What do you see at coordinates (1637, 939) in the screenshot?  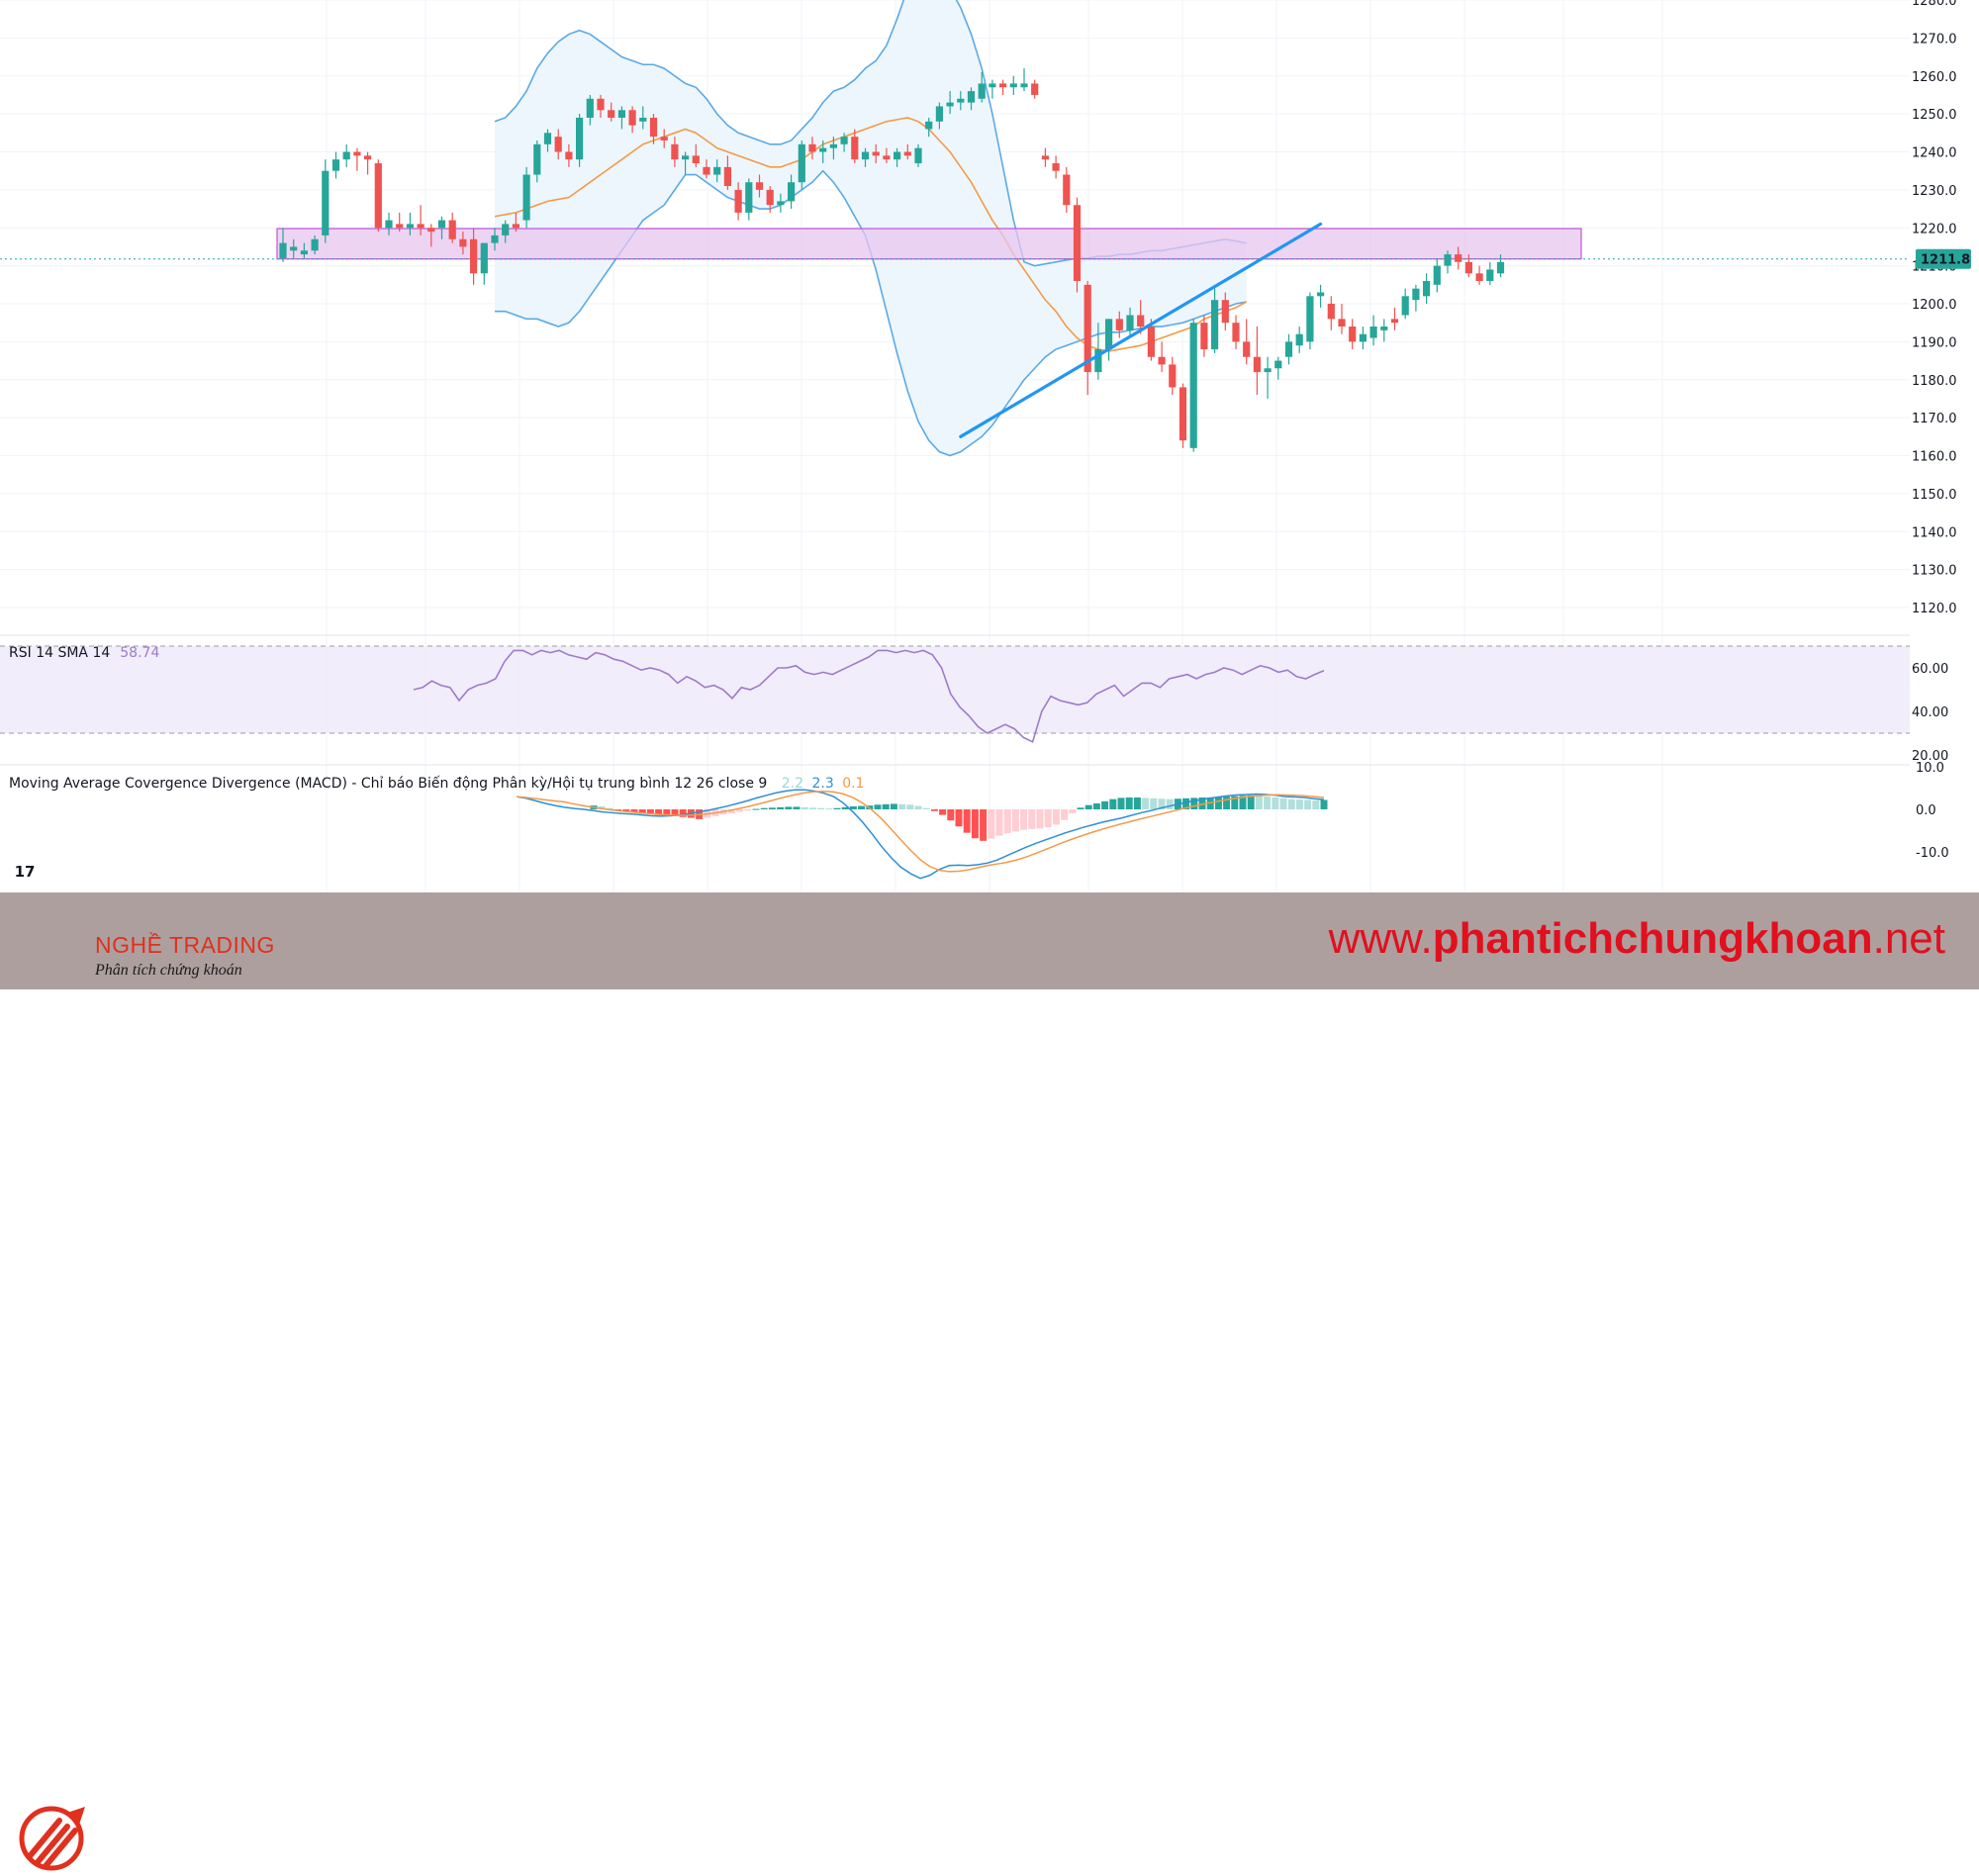 I see `website-url: www.phantichchungkhoan.net` at bounding box center [1637, 939].